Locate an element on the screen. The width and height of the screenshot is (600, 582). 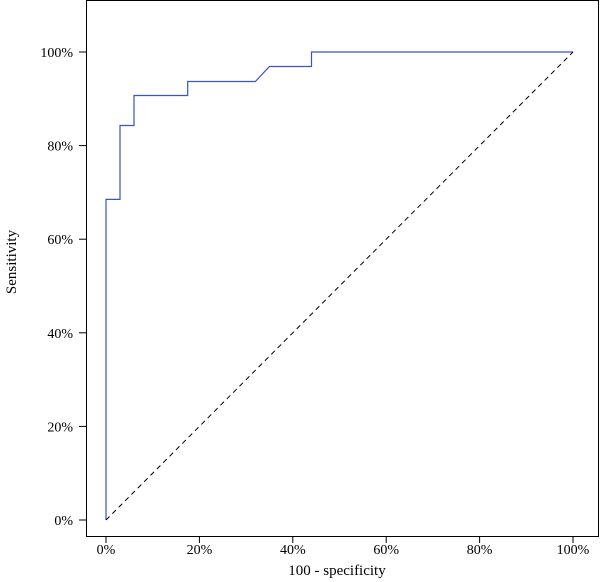
y-tick-label: 80% is located at coordinates (60, 147).